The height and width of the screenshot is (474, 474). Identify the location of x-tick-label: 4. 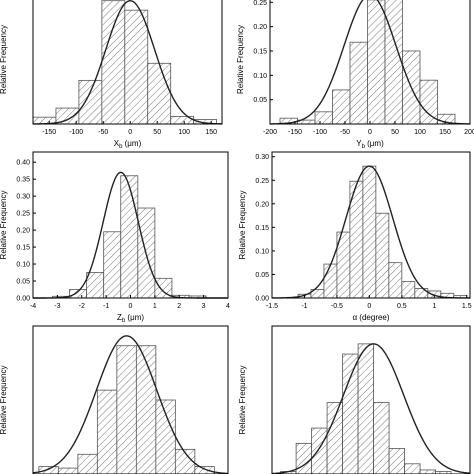
(228, 306).